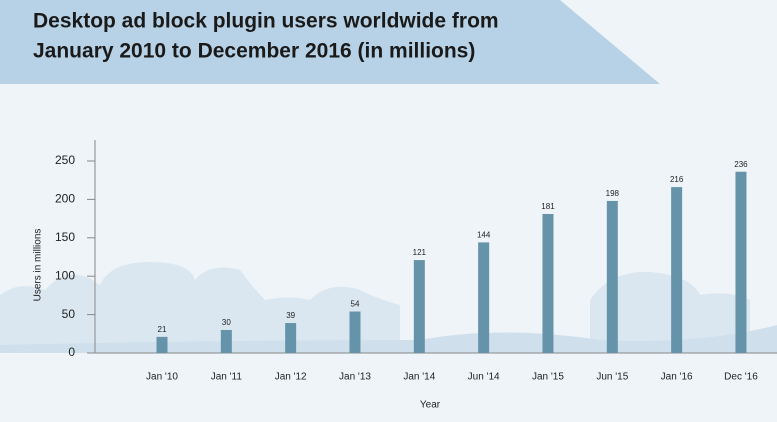 Image resolution: width=777 pixels, height=422 pixels. I want to click on y-tick-label: 100, so click(65, 275).